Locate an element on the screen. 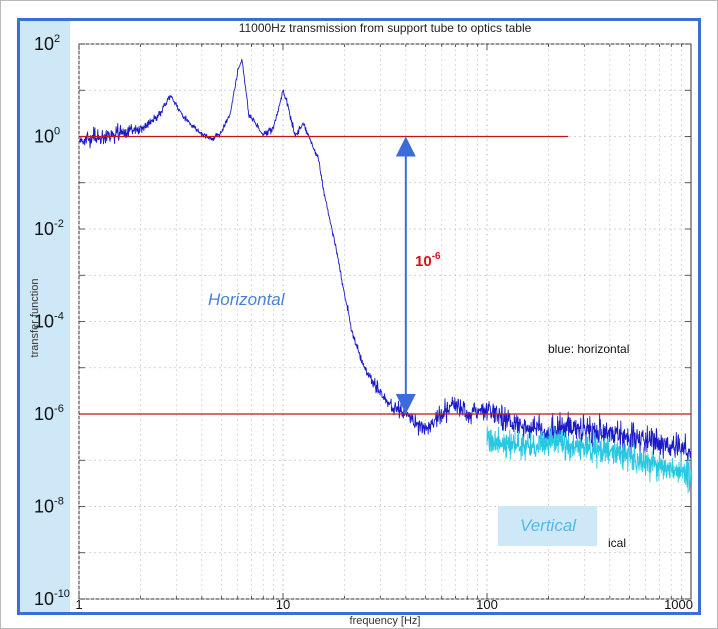  x-tick-labels: 1 10 100 1000 is located at coordinates (384, 604).